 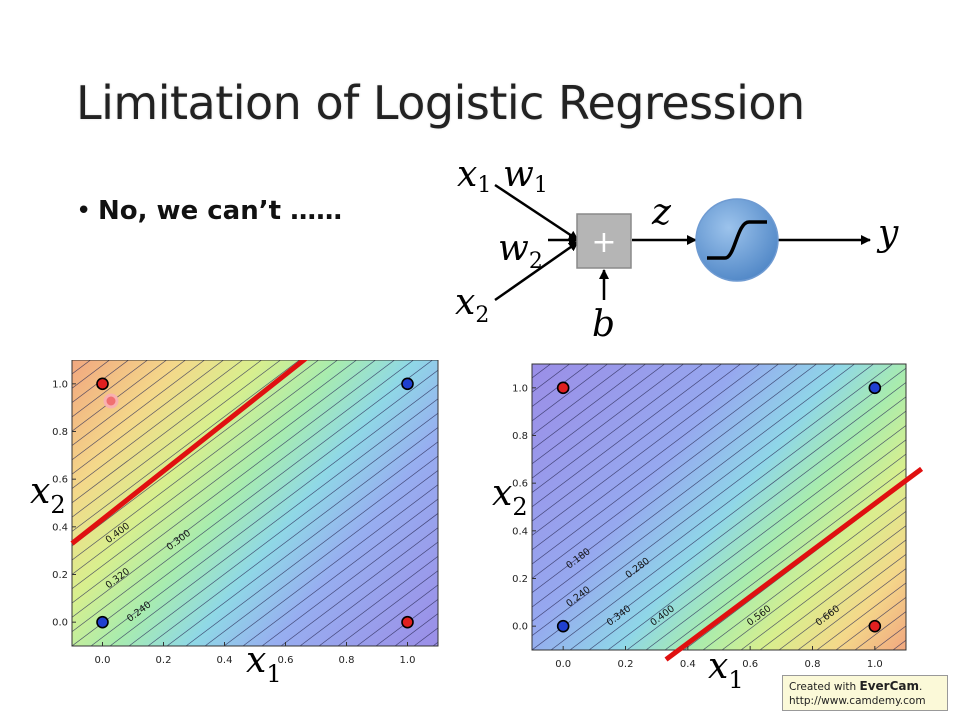 I want to click on label-x1: x1, so click(x=474, y=176).